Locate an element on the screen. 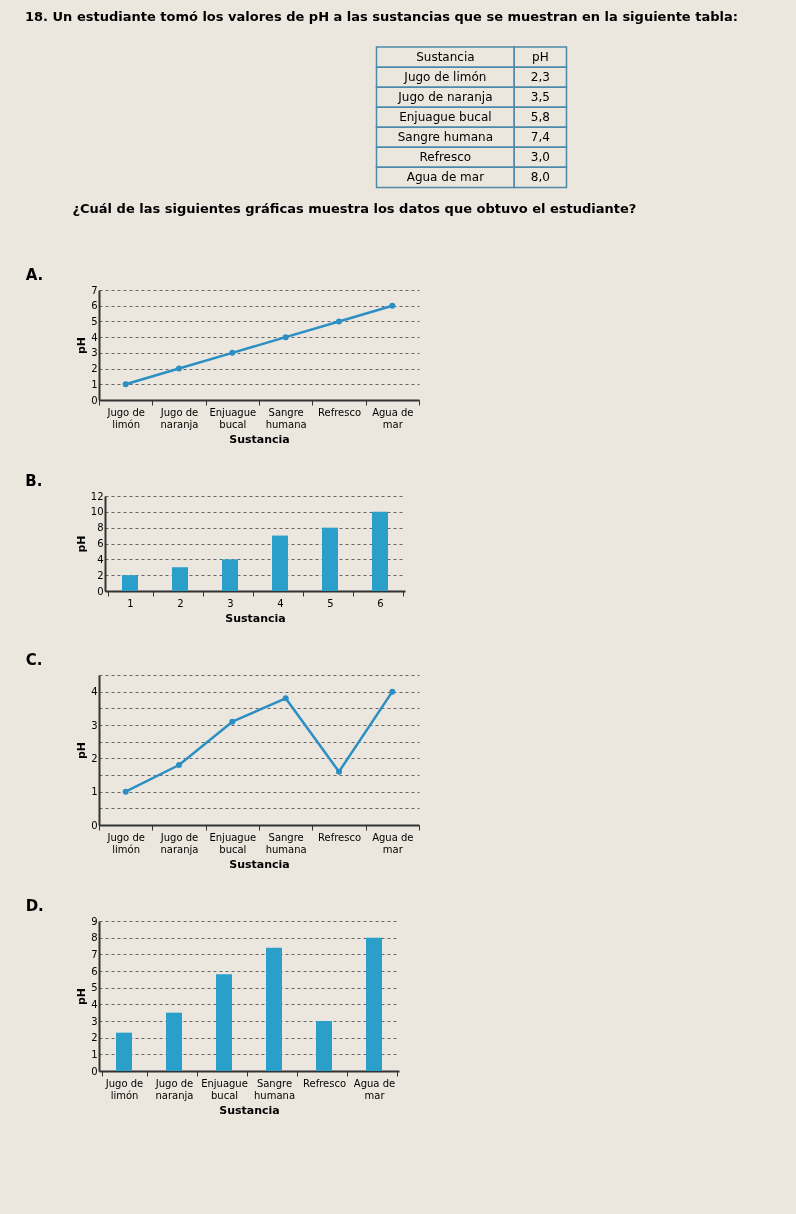 The image size is (796, 1214). text: 3,0 is located at coordinates (540, 157).